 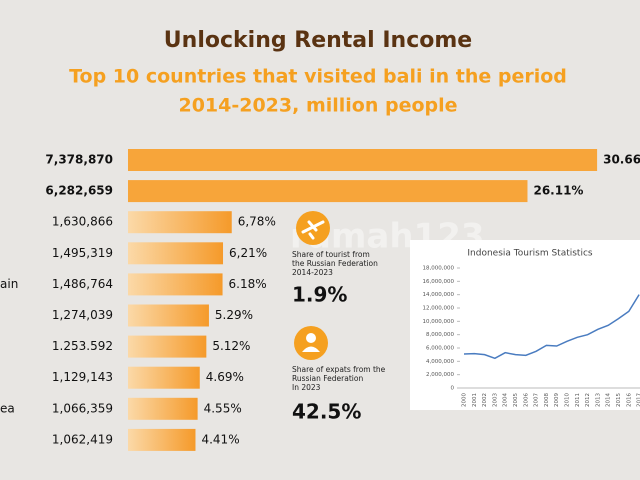 I want to click on category-label: 6,282,659, so click(x=79, y=191).